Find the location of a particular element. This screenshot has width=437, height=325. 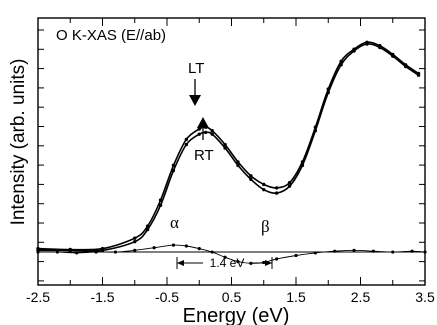

x-tick-label: -2.5 is located at coordinates (38, 297).